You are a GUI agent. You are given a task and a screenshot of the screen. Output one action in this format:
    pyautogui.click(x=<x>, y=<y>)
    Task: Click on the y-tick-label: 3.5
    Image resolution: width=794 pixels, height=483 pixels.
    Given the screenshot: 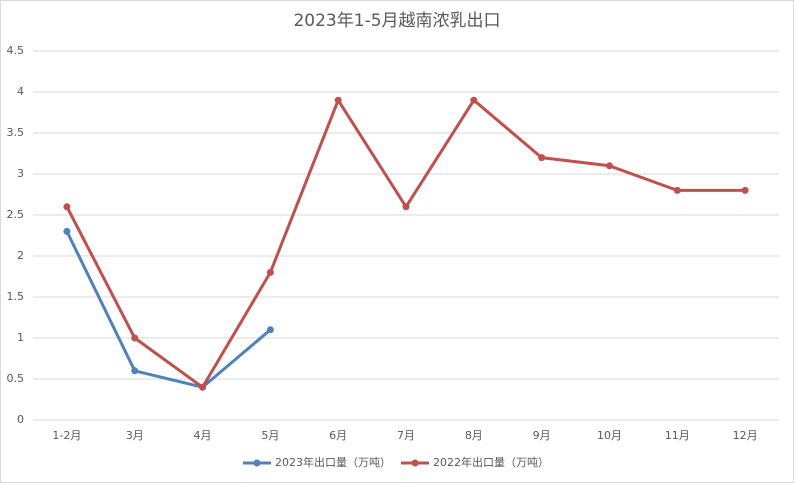 What is the action you would take?
    pyautogui.click(x=16, y=132)
    